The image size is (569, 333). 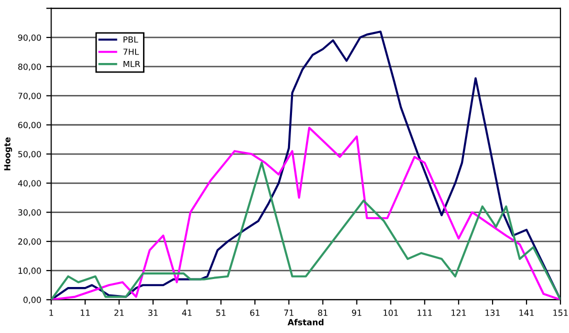 What do you see at coordinates (153, 313) in the screenshot?
I see `x-tick-label: 31` at bounding box center [153, 313].